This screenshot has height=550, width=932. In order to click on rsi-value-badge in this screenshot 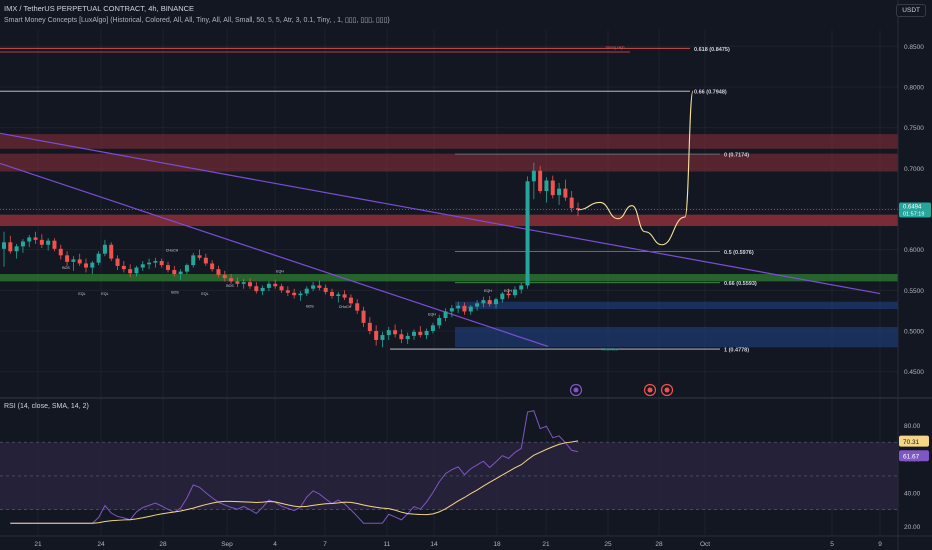, I will do `click(914, 456)`.